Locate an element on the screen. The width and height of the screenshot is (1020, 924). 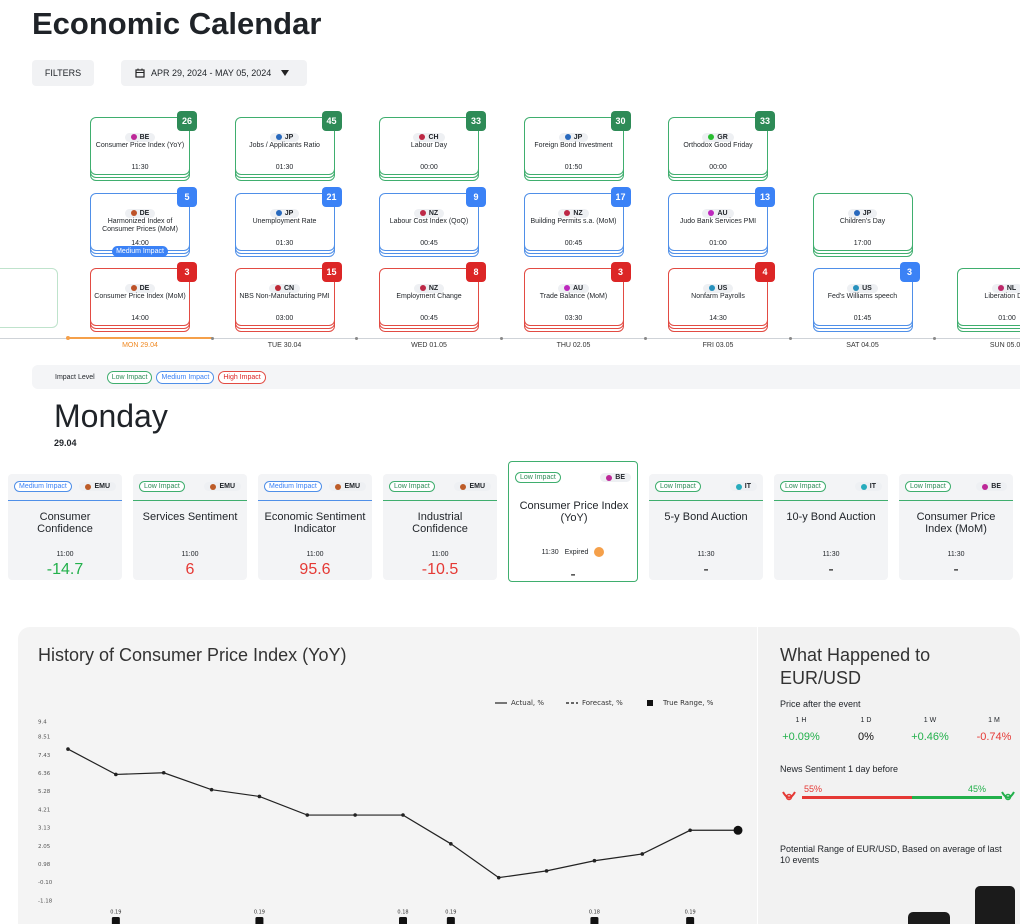
chip-wrap: JP is located at coordinates (863, 212).